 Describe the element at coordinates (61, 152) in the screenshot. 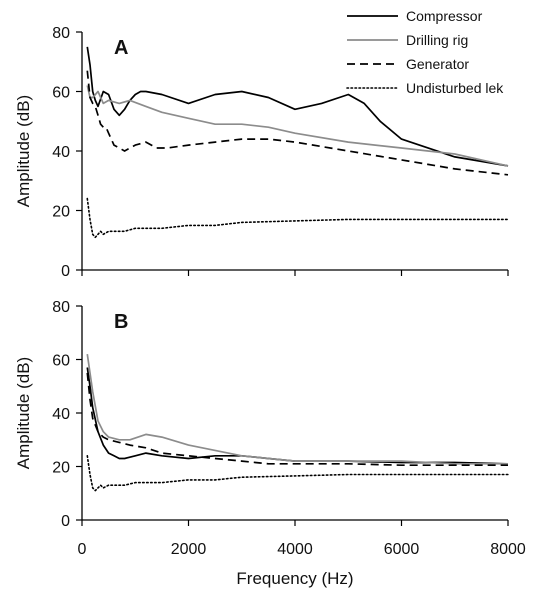

I see `y-tick-label-a: 40` at that location.